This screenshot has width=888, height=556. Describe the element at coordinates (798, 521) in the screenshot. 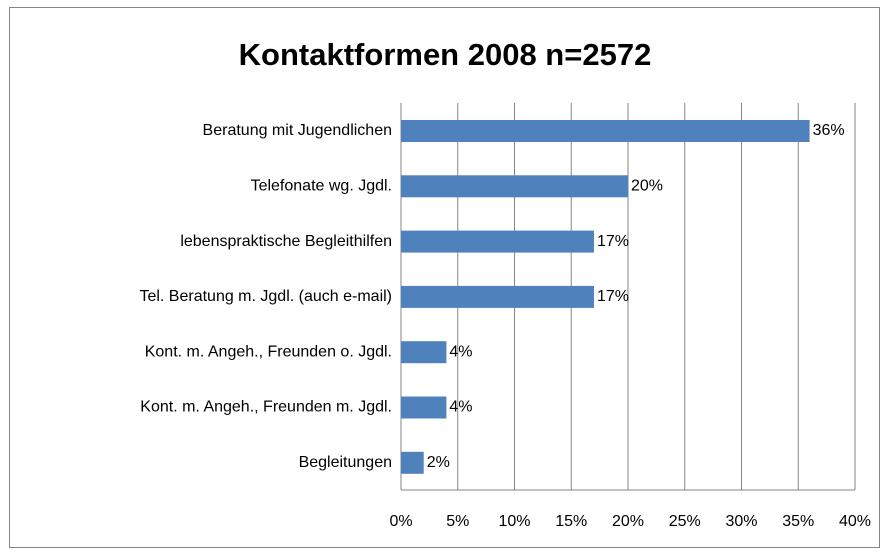

I see `x-tick-label: 35%` at that location.